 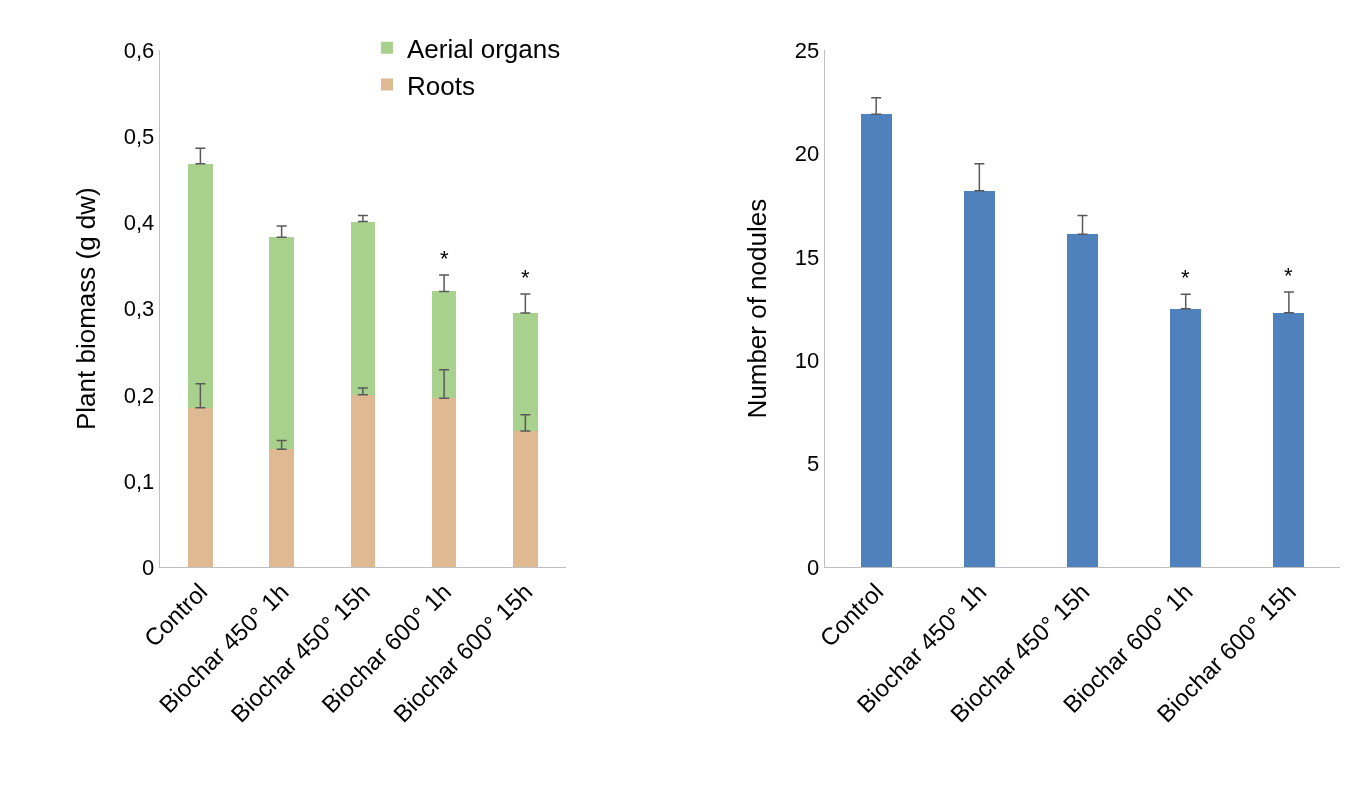 I want to click on y-tick-label: 0,3, so click(x=139, y=309).